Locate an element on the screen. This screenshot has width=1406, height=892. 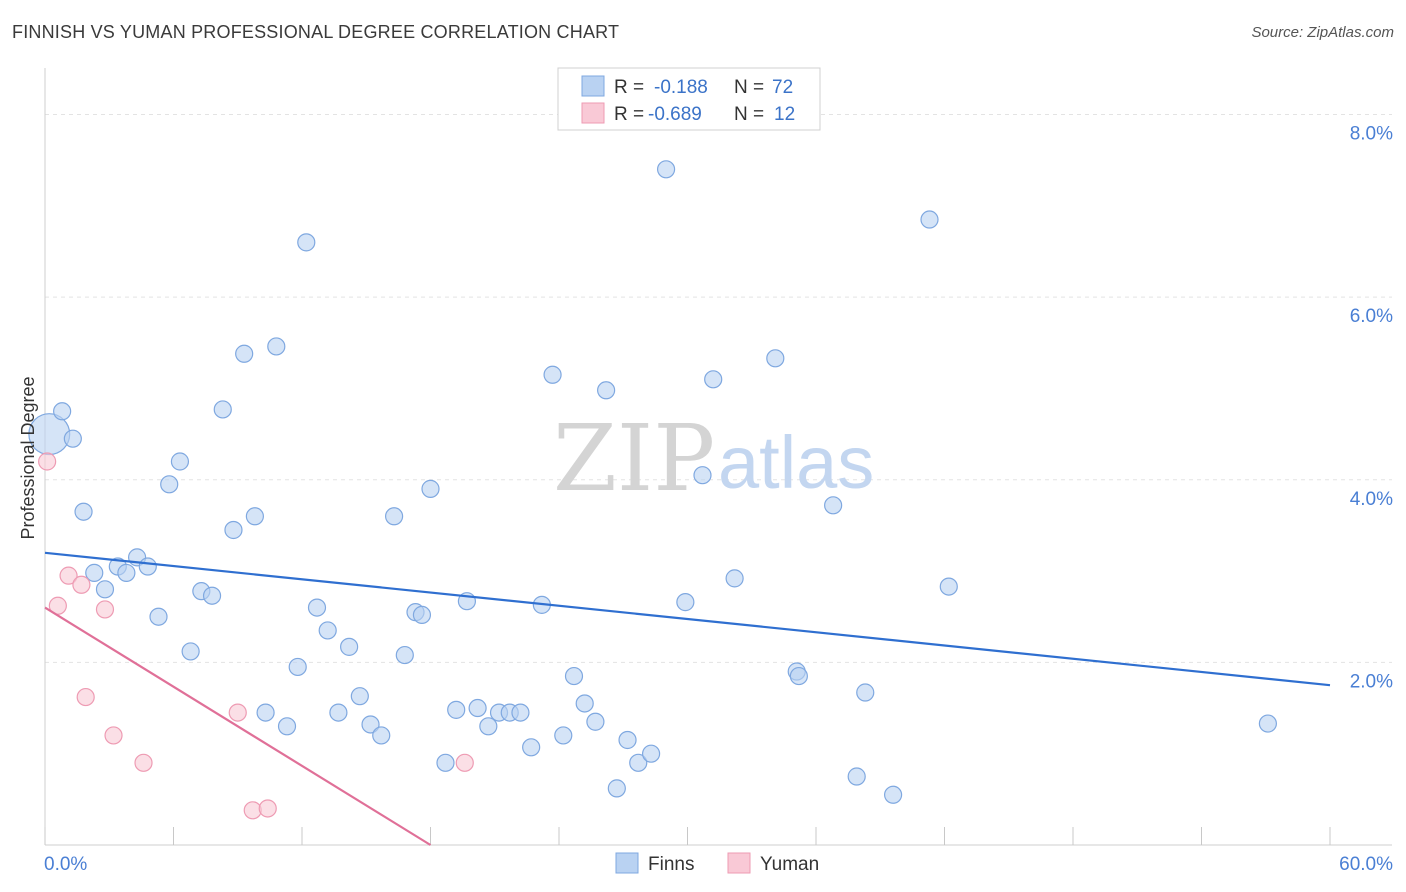
legend-r-value-yuman: -0.689 is located at coordinates (675, 114).